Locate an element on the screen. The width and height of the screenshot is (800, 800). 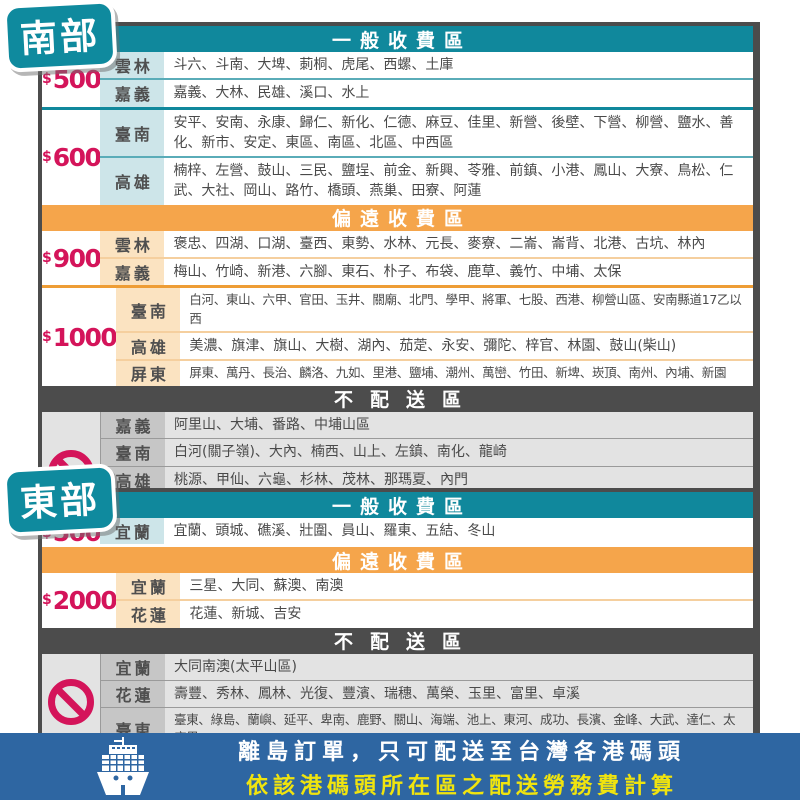
price-900: $900 is located at coordinates (72, 258).